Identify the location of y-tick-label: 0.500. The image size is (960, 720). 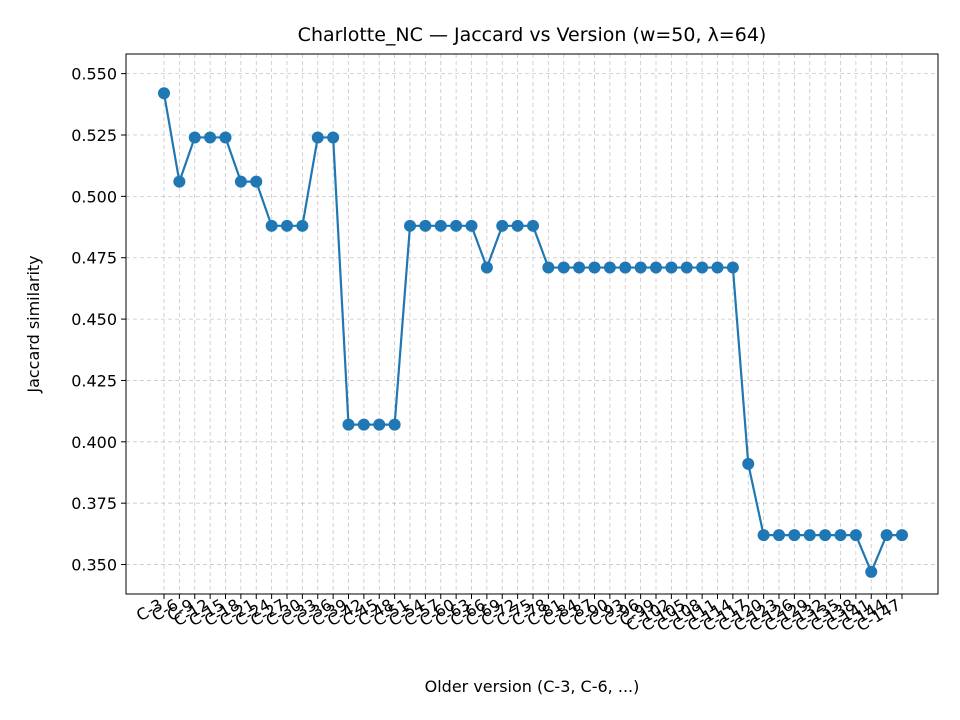
(94, 196).